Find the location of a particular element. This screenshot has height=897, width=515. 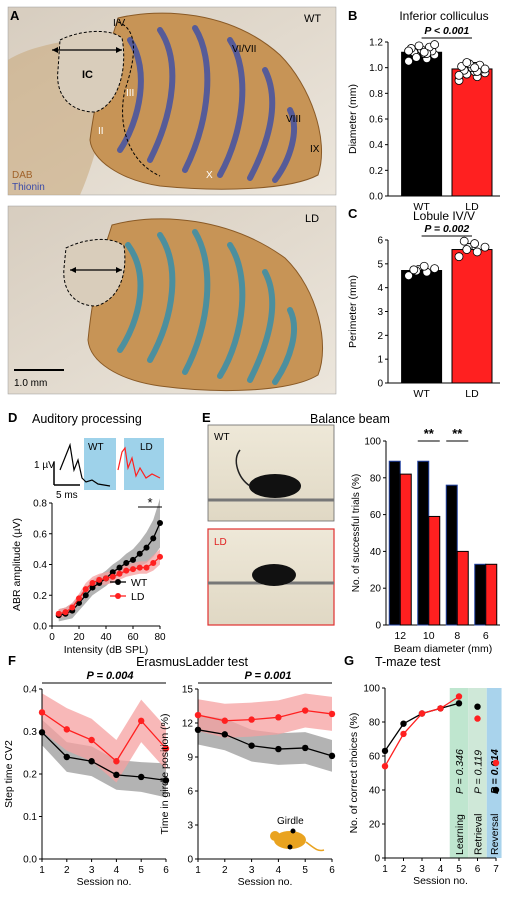

inset-trace-ld is located at coordinates (139, 462).